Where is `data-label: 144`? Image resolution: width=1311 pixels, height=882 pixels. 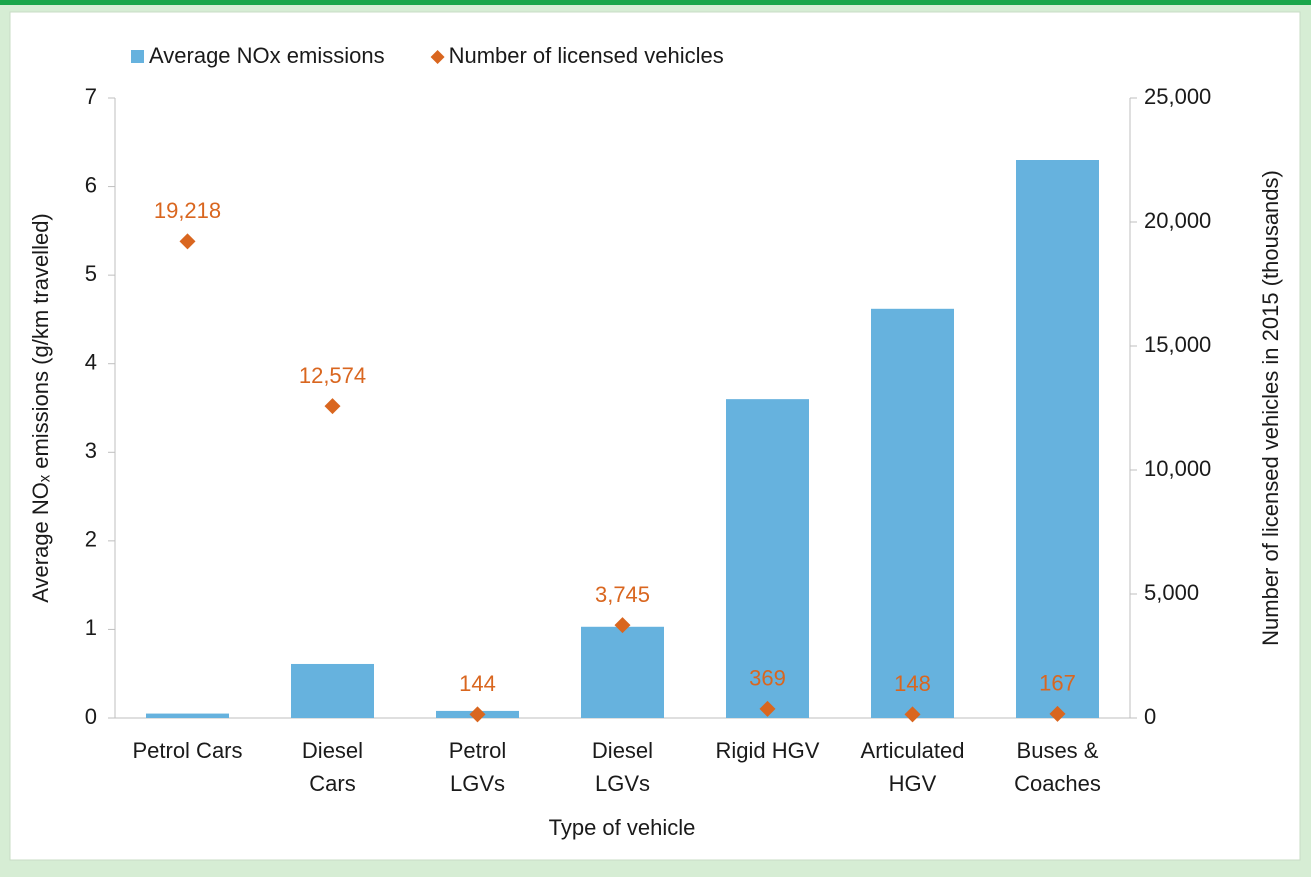
data-label: 144 is located at coordinates (477, 683).